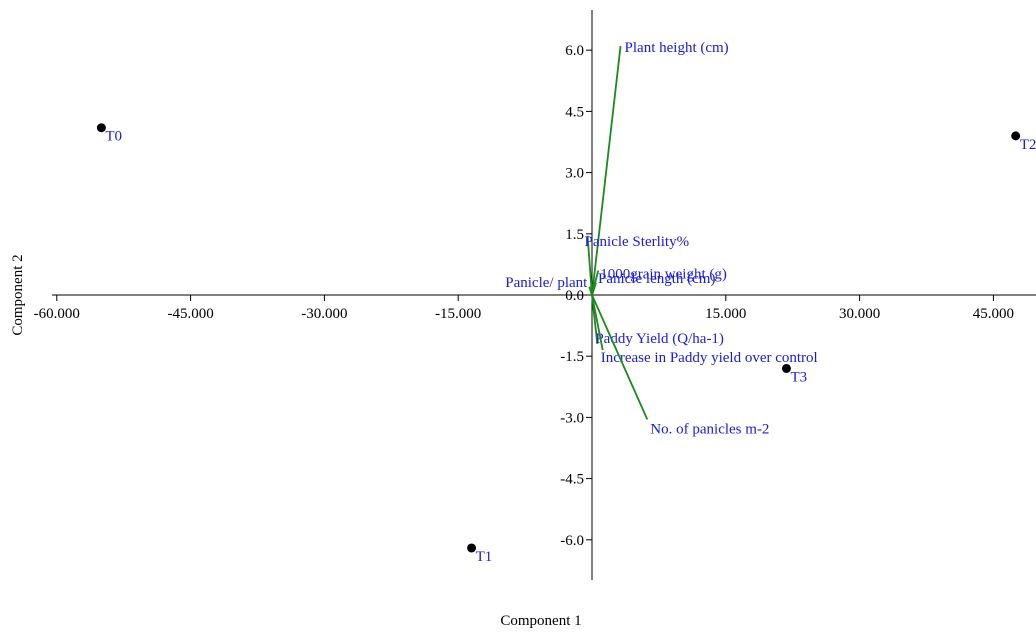 This screenshot has height=633, width=1036. What do you see at coordinates (725, 314) in the screenshot?
I see `x-tick-label: 15.000` at bounding box center [725, 314].